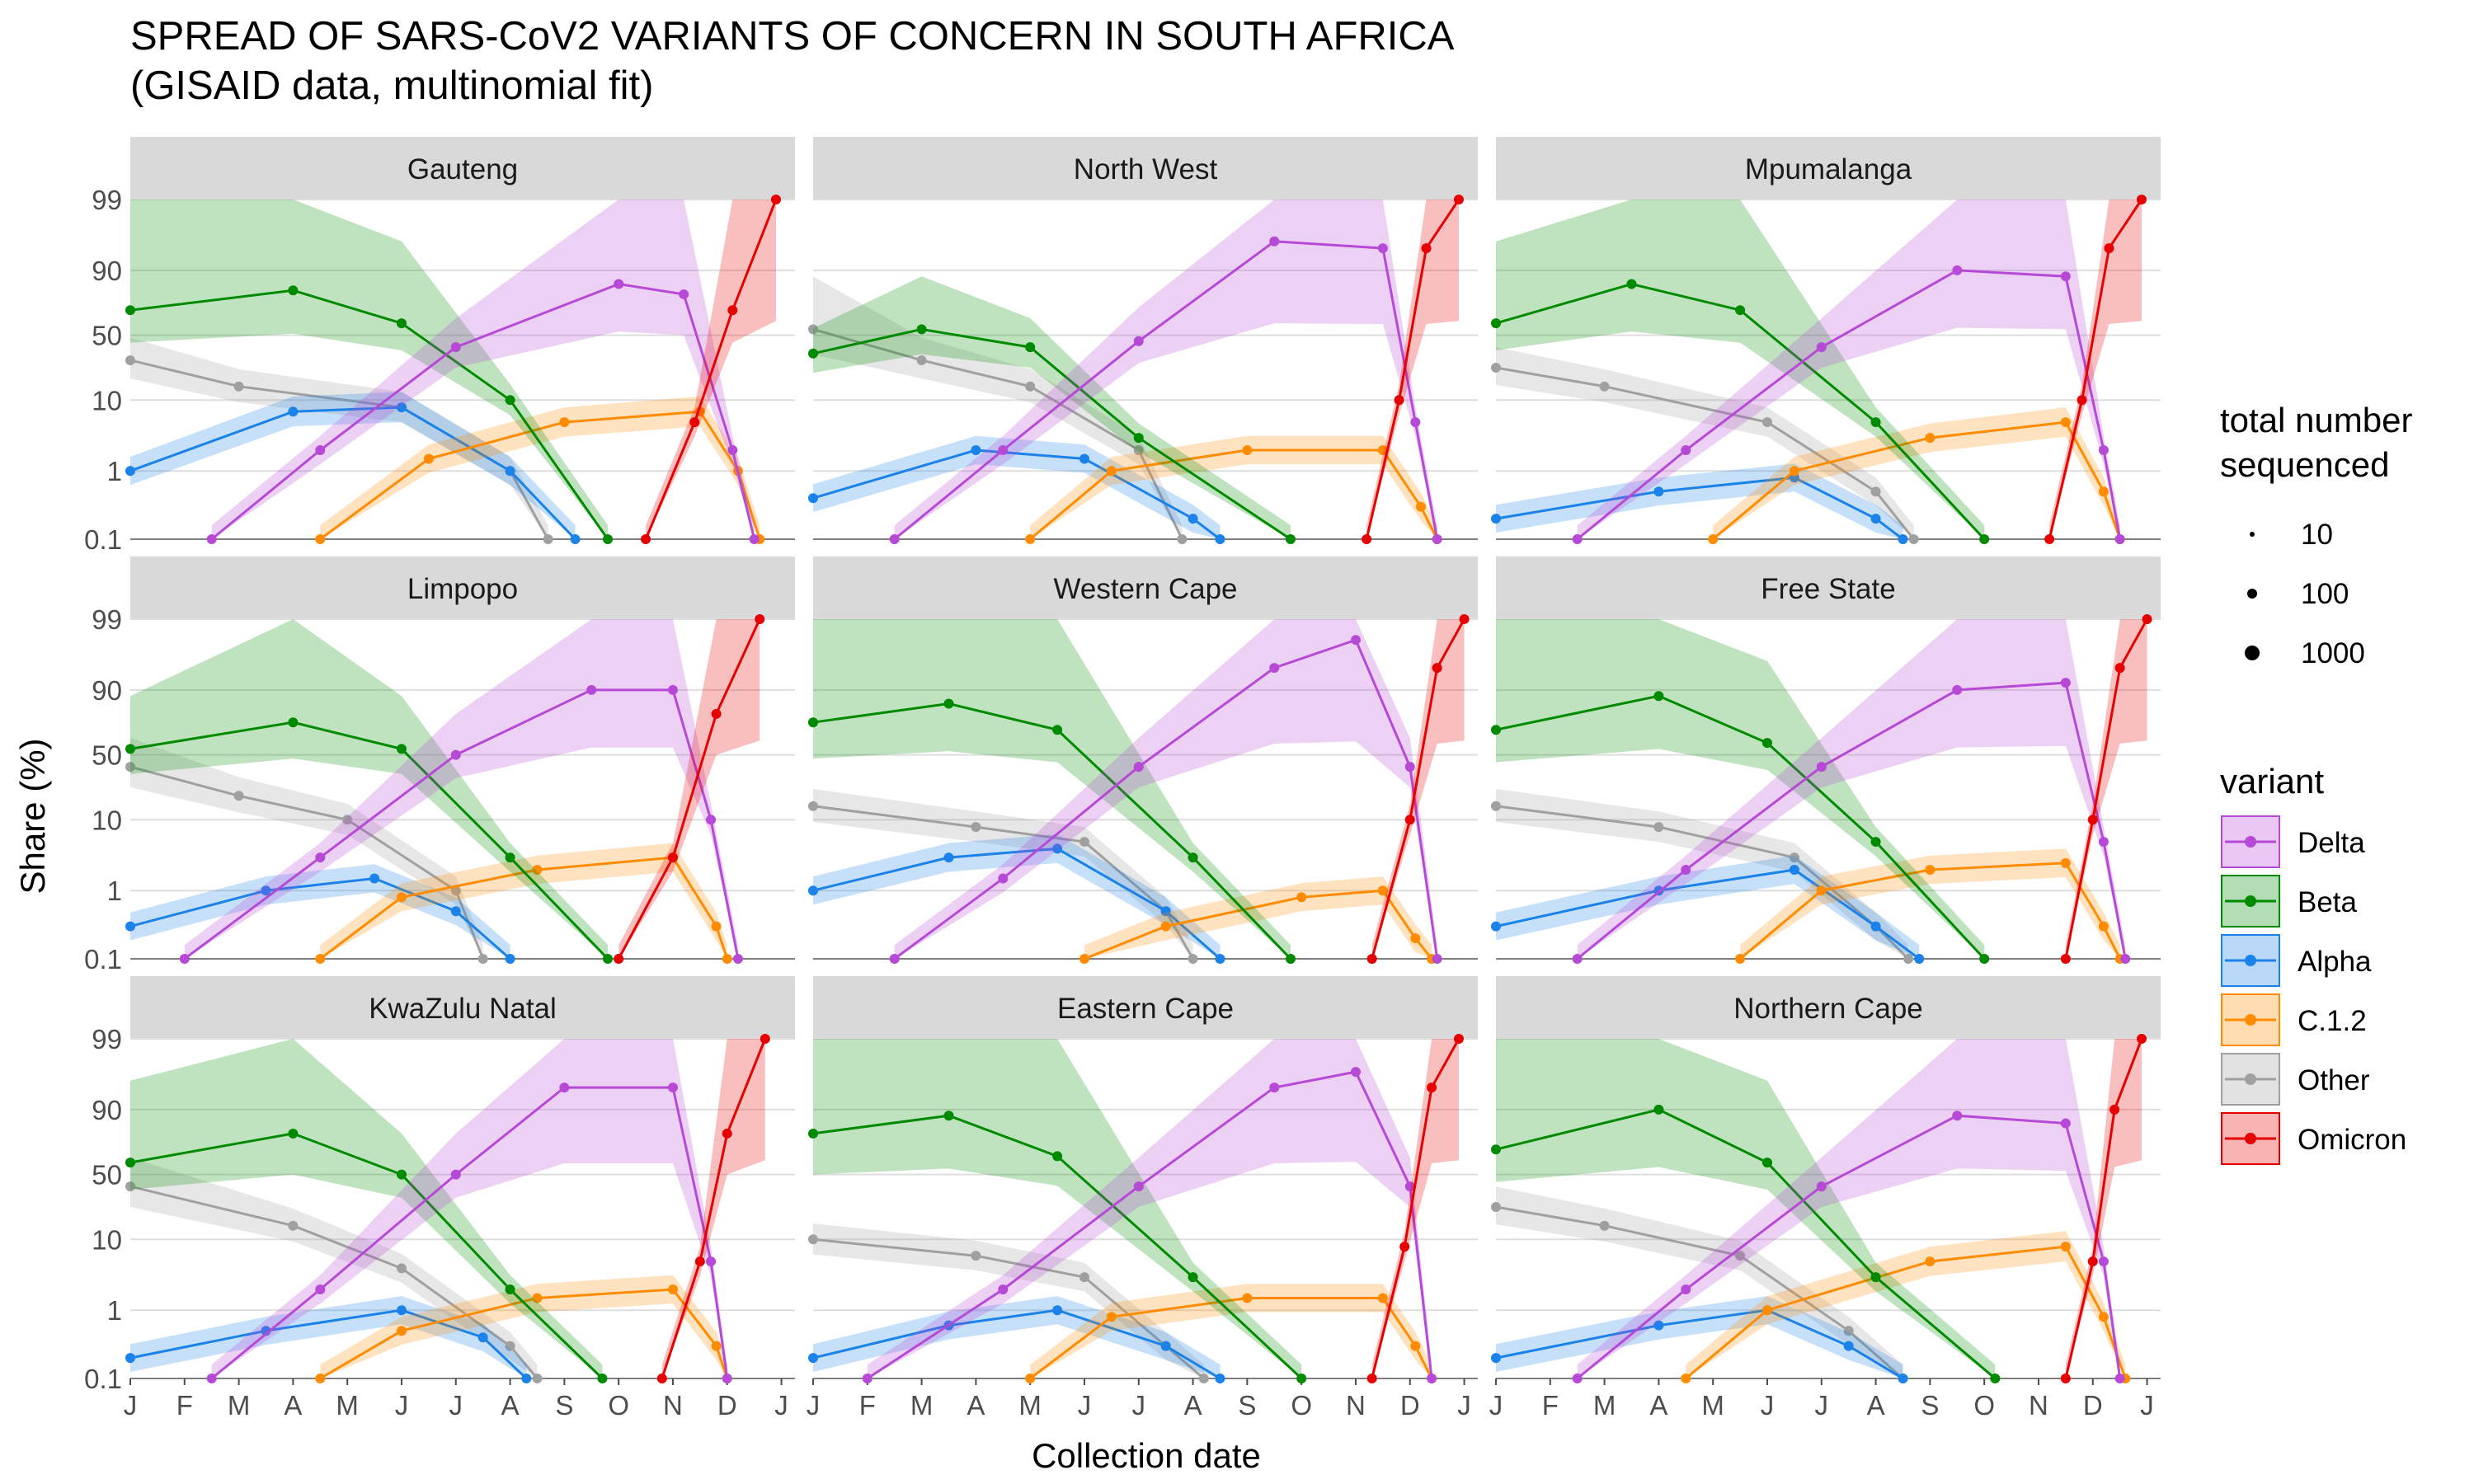 The height and width of the screenshot is (1484, 2474). I want to click on panel-title: Gauteng, so click(462, 169).